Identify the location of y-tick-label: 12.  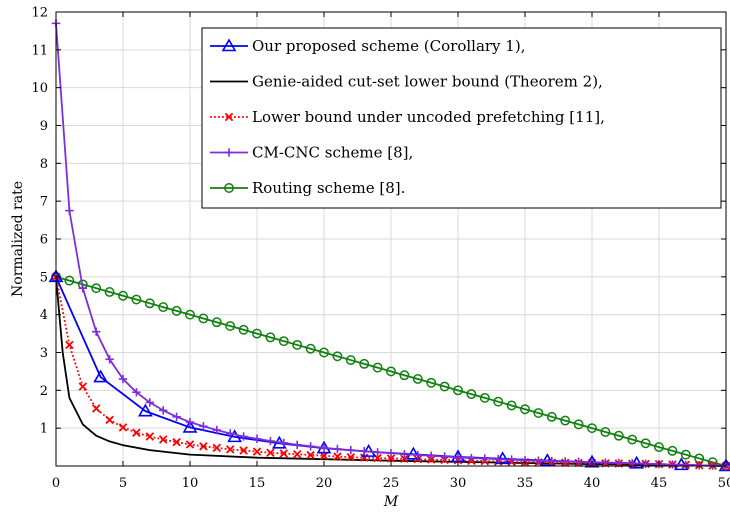
(39, 13).